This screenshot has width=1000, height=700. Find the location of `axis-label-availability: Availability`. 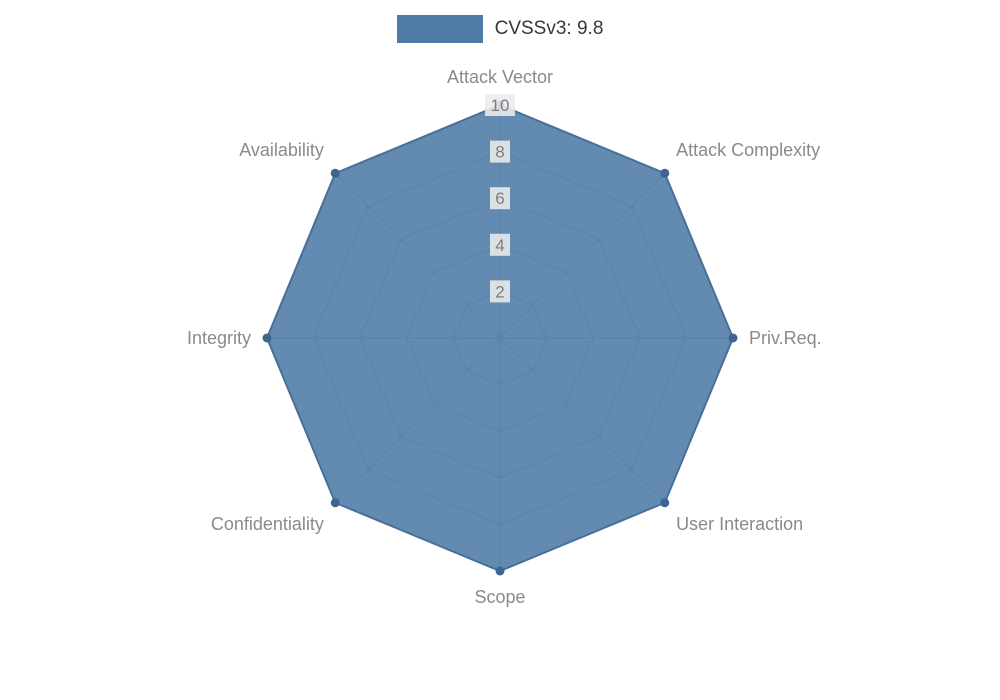

axis-label-availability: Availability is located at coordinates (281, 150).